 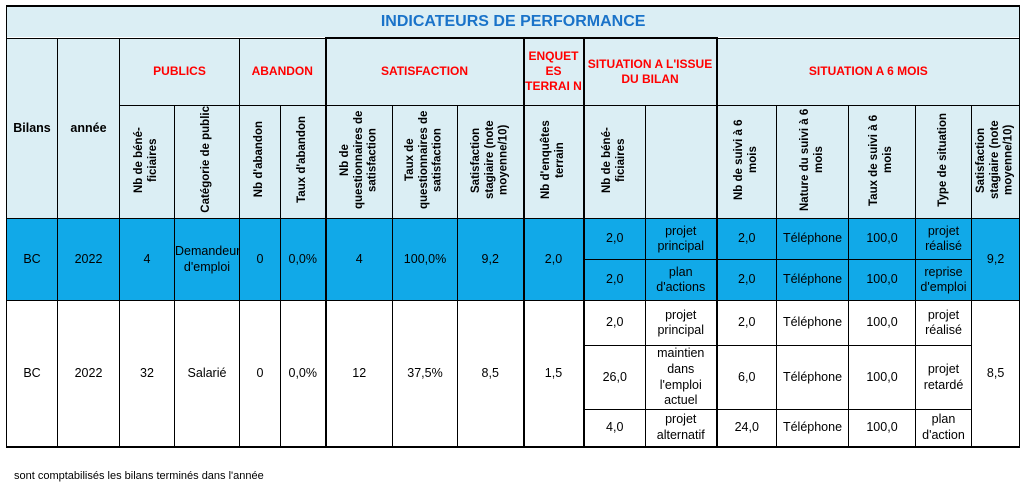 I want to click on header-nb-beneficiaires-issue: Nb de béné-ficiaires, so click(x=613, y=159).